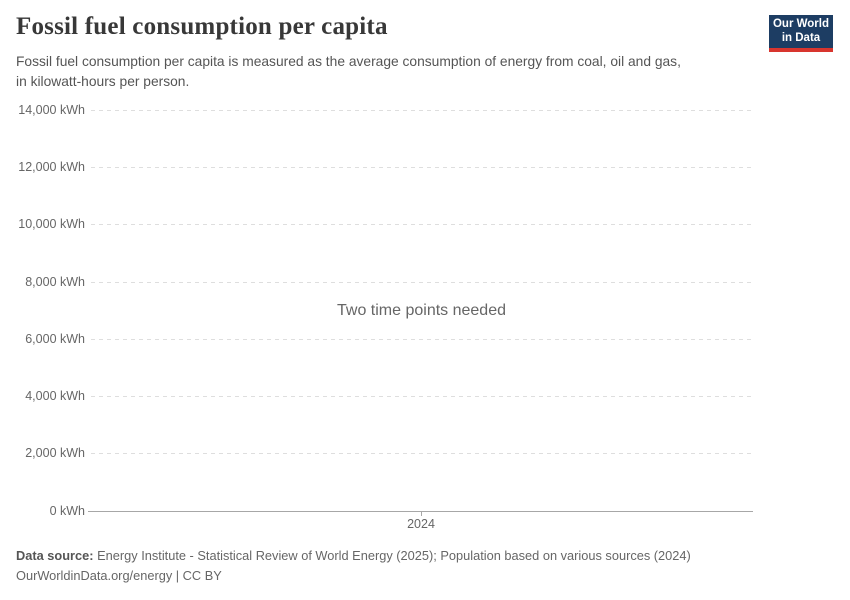 This screenshot has height=600, width=850. What do you see at coordinates (55, 555) in the screenshot?
I see `data-source-label: Data source:` at bounding box center [55, 555].